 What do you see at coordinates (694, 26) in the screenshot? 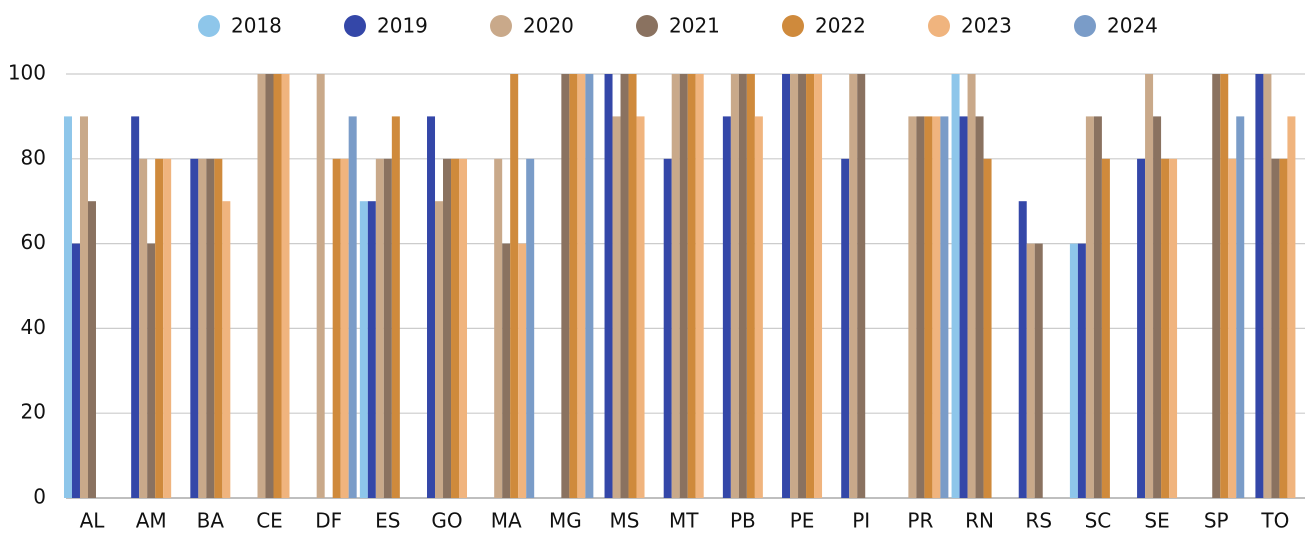
I see `legend-label: 2021` at bounding box center [694, 26].